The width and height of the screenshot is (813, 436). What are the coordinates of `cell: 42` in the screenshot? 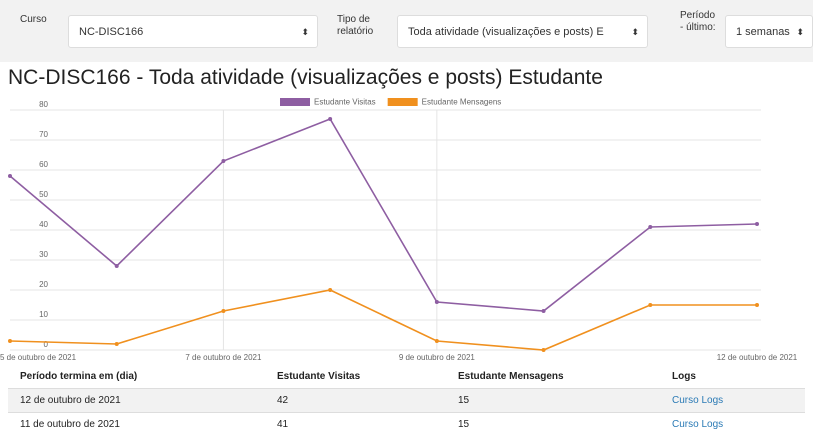 It's located at (283, 400).